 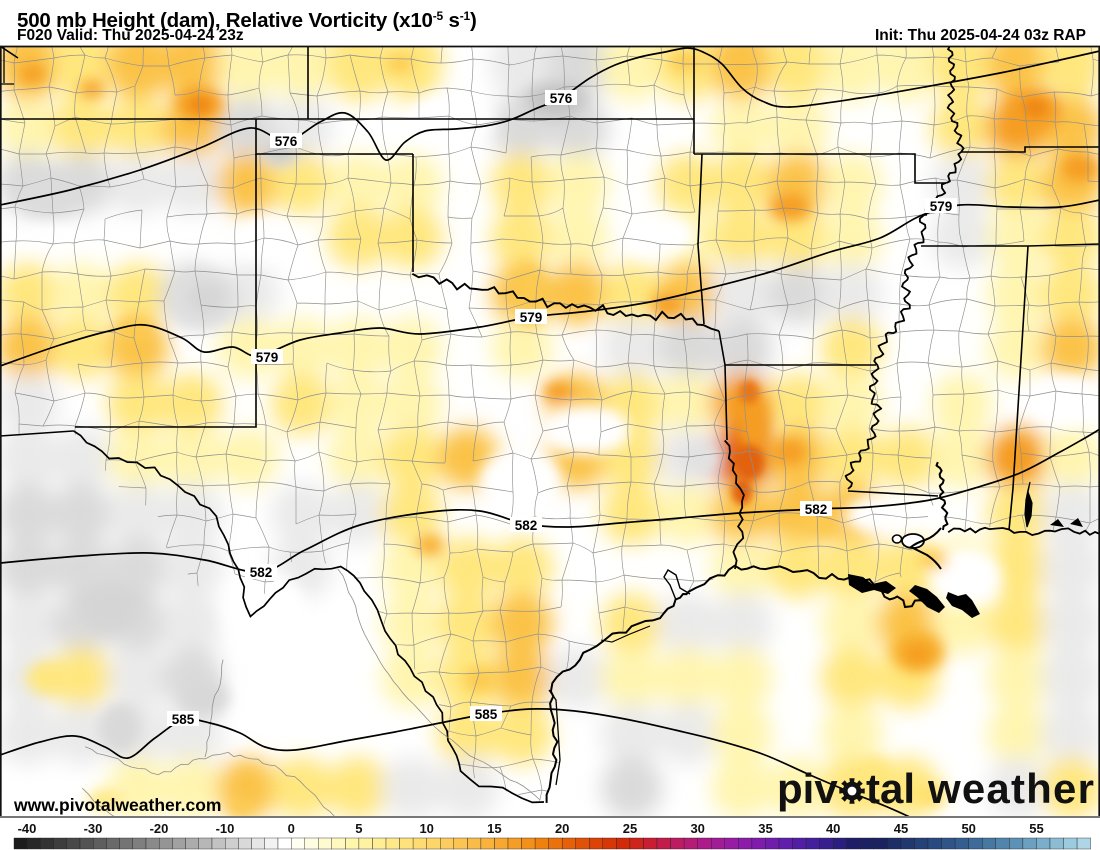 I want to click on svg-text: weather, so click(x=1011, y=788).